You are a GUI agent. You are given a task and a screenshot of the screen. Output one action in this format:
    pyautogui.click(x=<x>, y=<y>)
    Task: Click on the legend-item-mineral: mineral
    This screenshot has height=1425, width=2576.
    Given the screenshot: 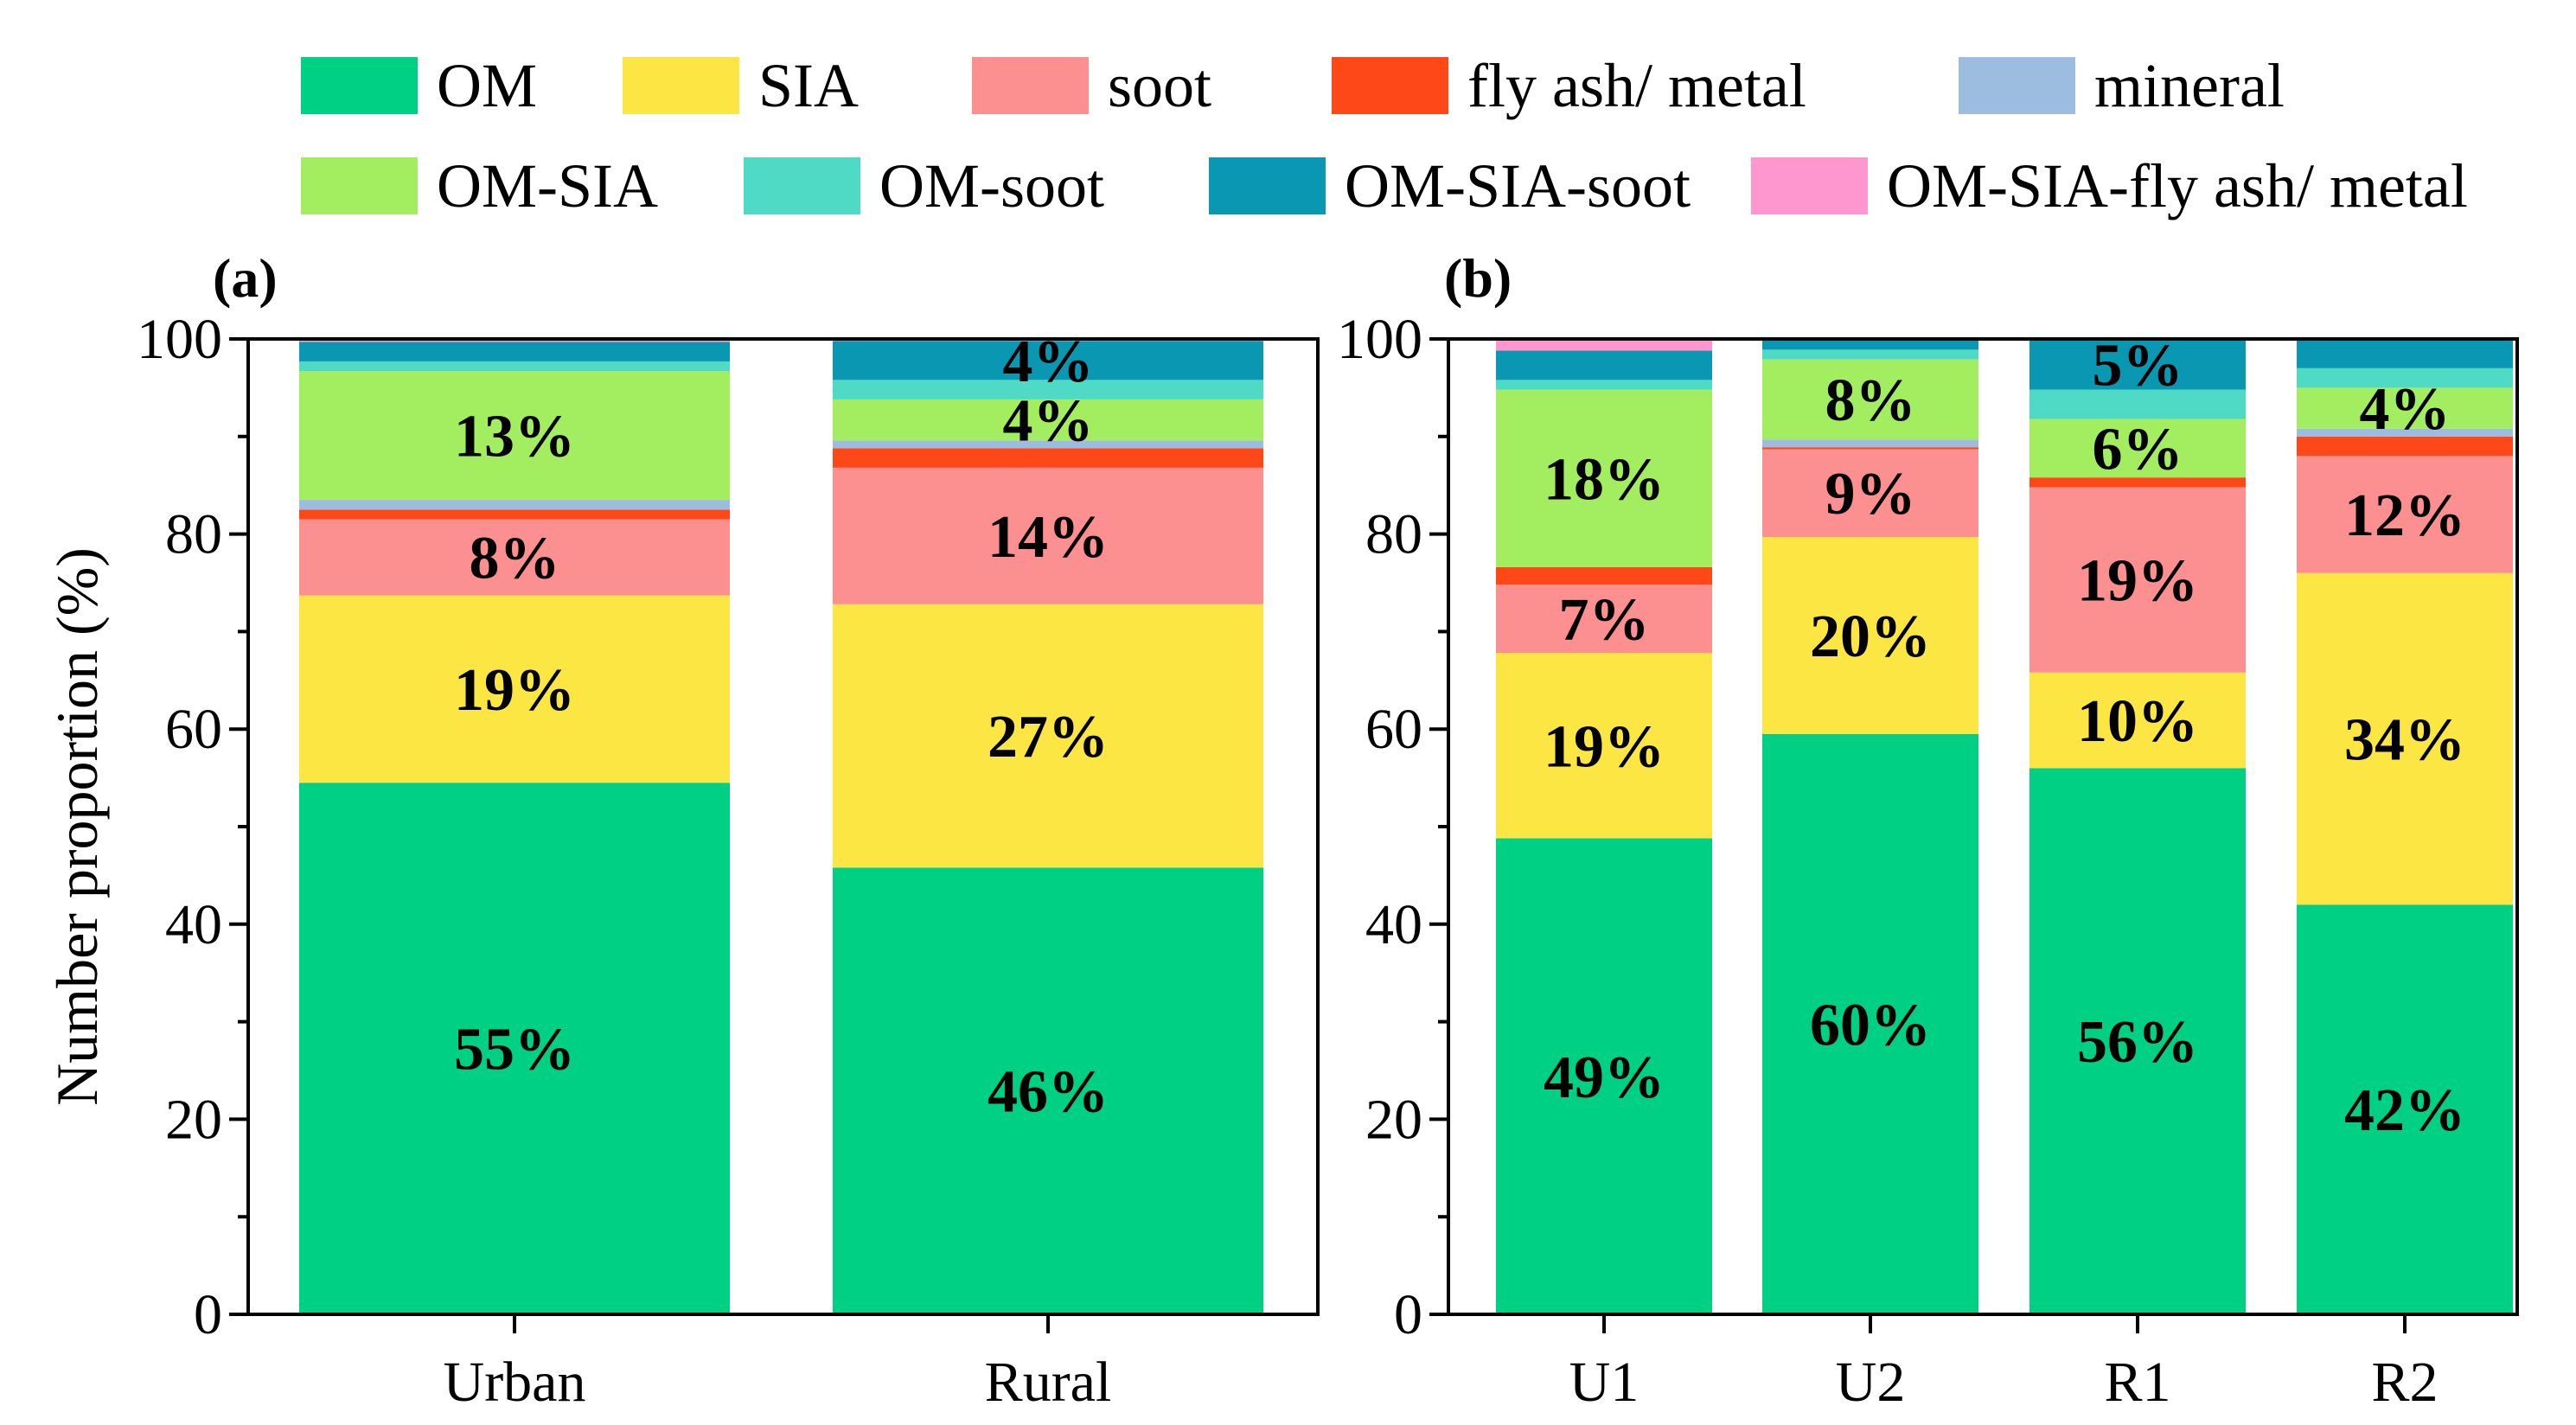 What is the action you would take?
    pyautogui.click(x=2122, y=85)
    